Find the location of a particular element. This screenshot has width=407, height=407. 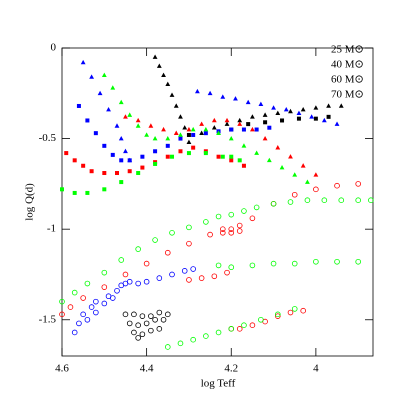

legend-label: 25 M⊙ is located at coordinates (347, 50).